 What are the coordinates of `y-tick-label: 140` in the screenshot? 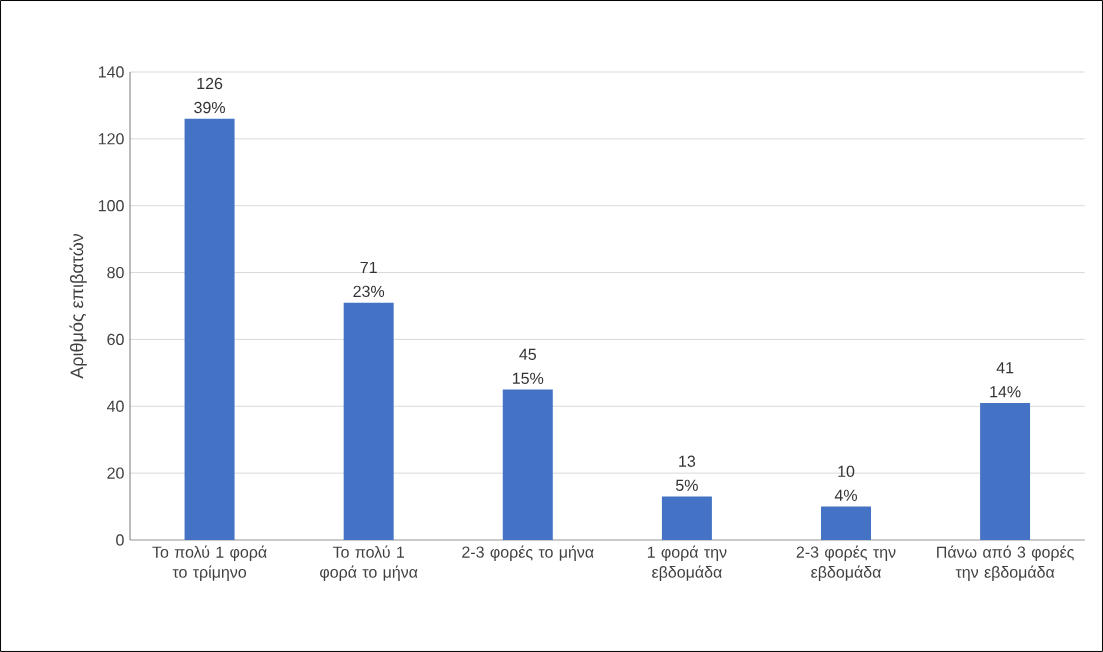 It's located at (111, 72).